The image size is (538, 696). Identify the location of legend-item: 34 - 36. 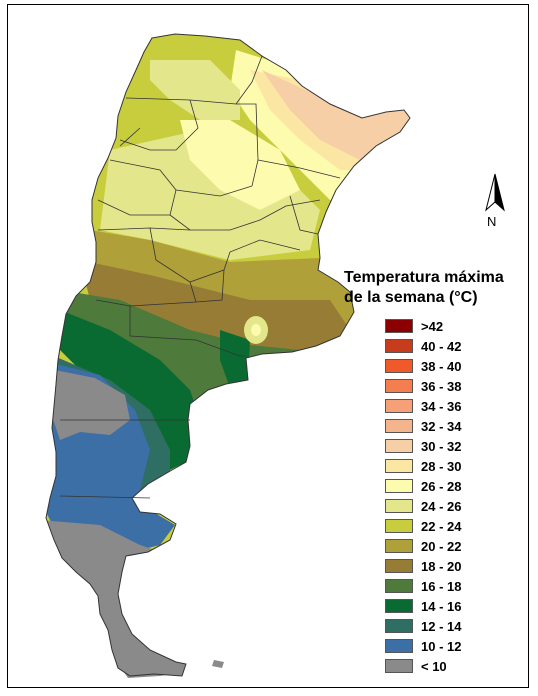
(423, 406).